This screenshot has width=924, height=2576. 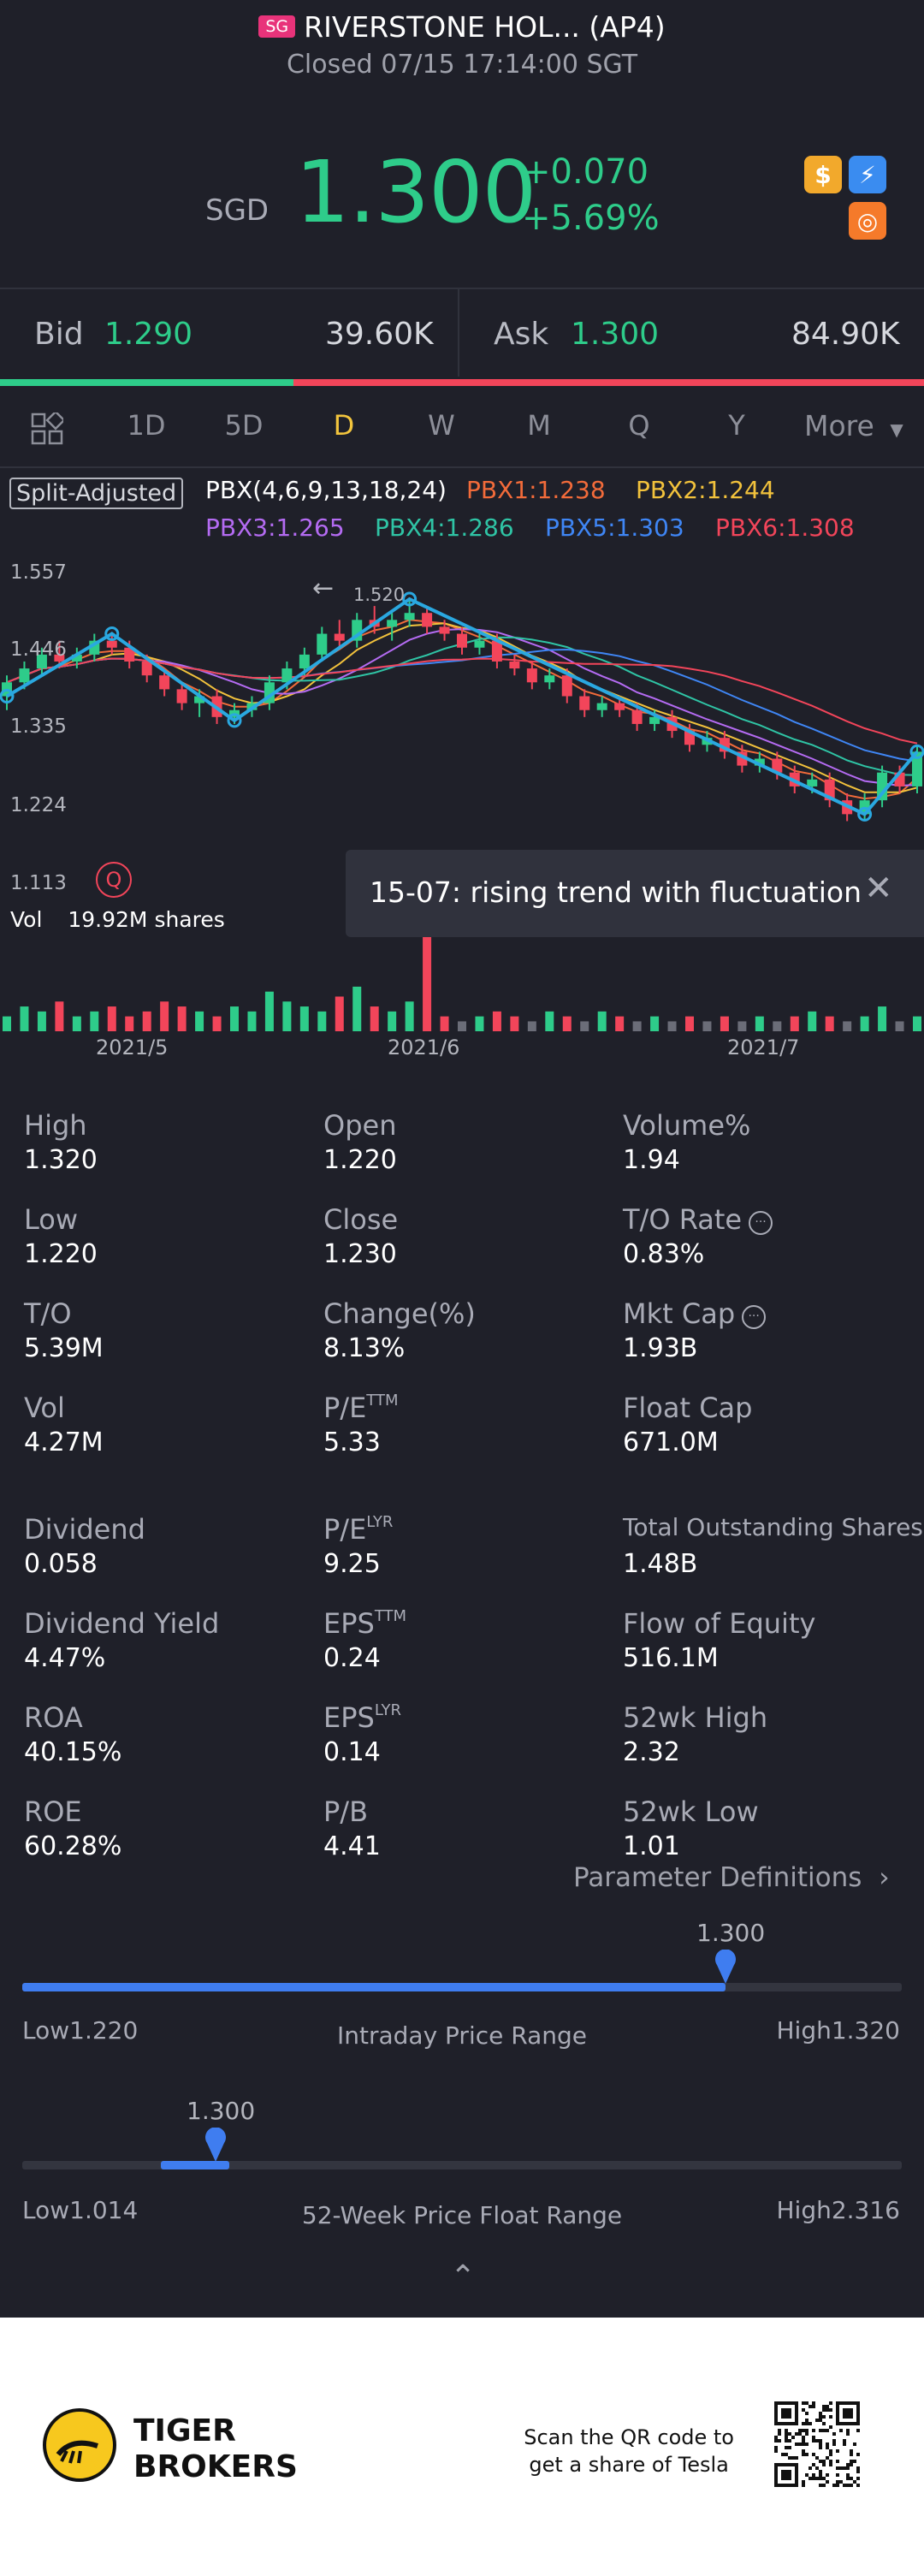 I want to click on stat-value: 60.28%, so click(x=73, y=1846).